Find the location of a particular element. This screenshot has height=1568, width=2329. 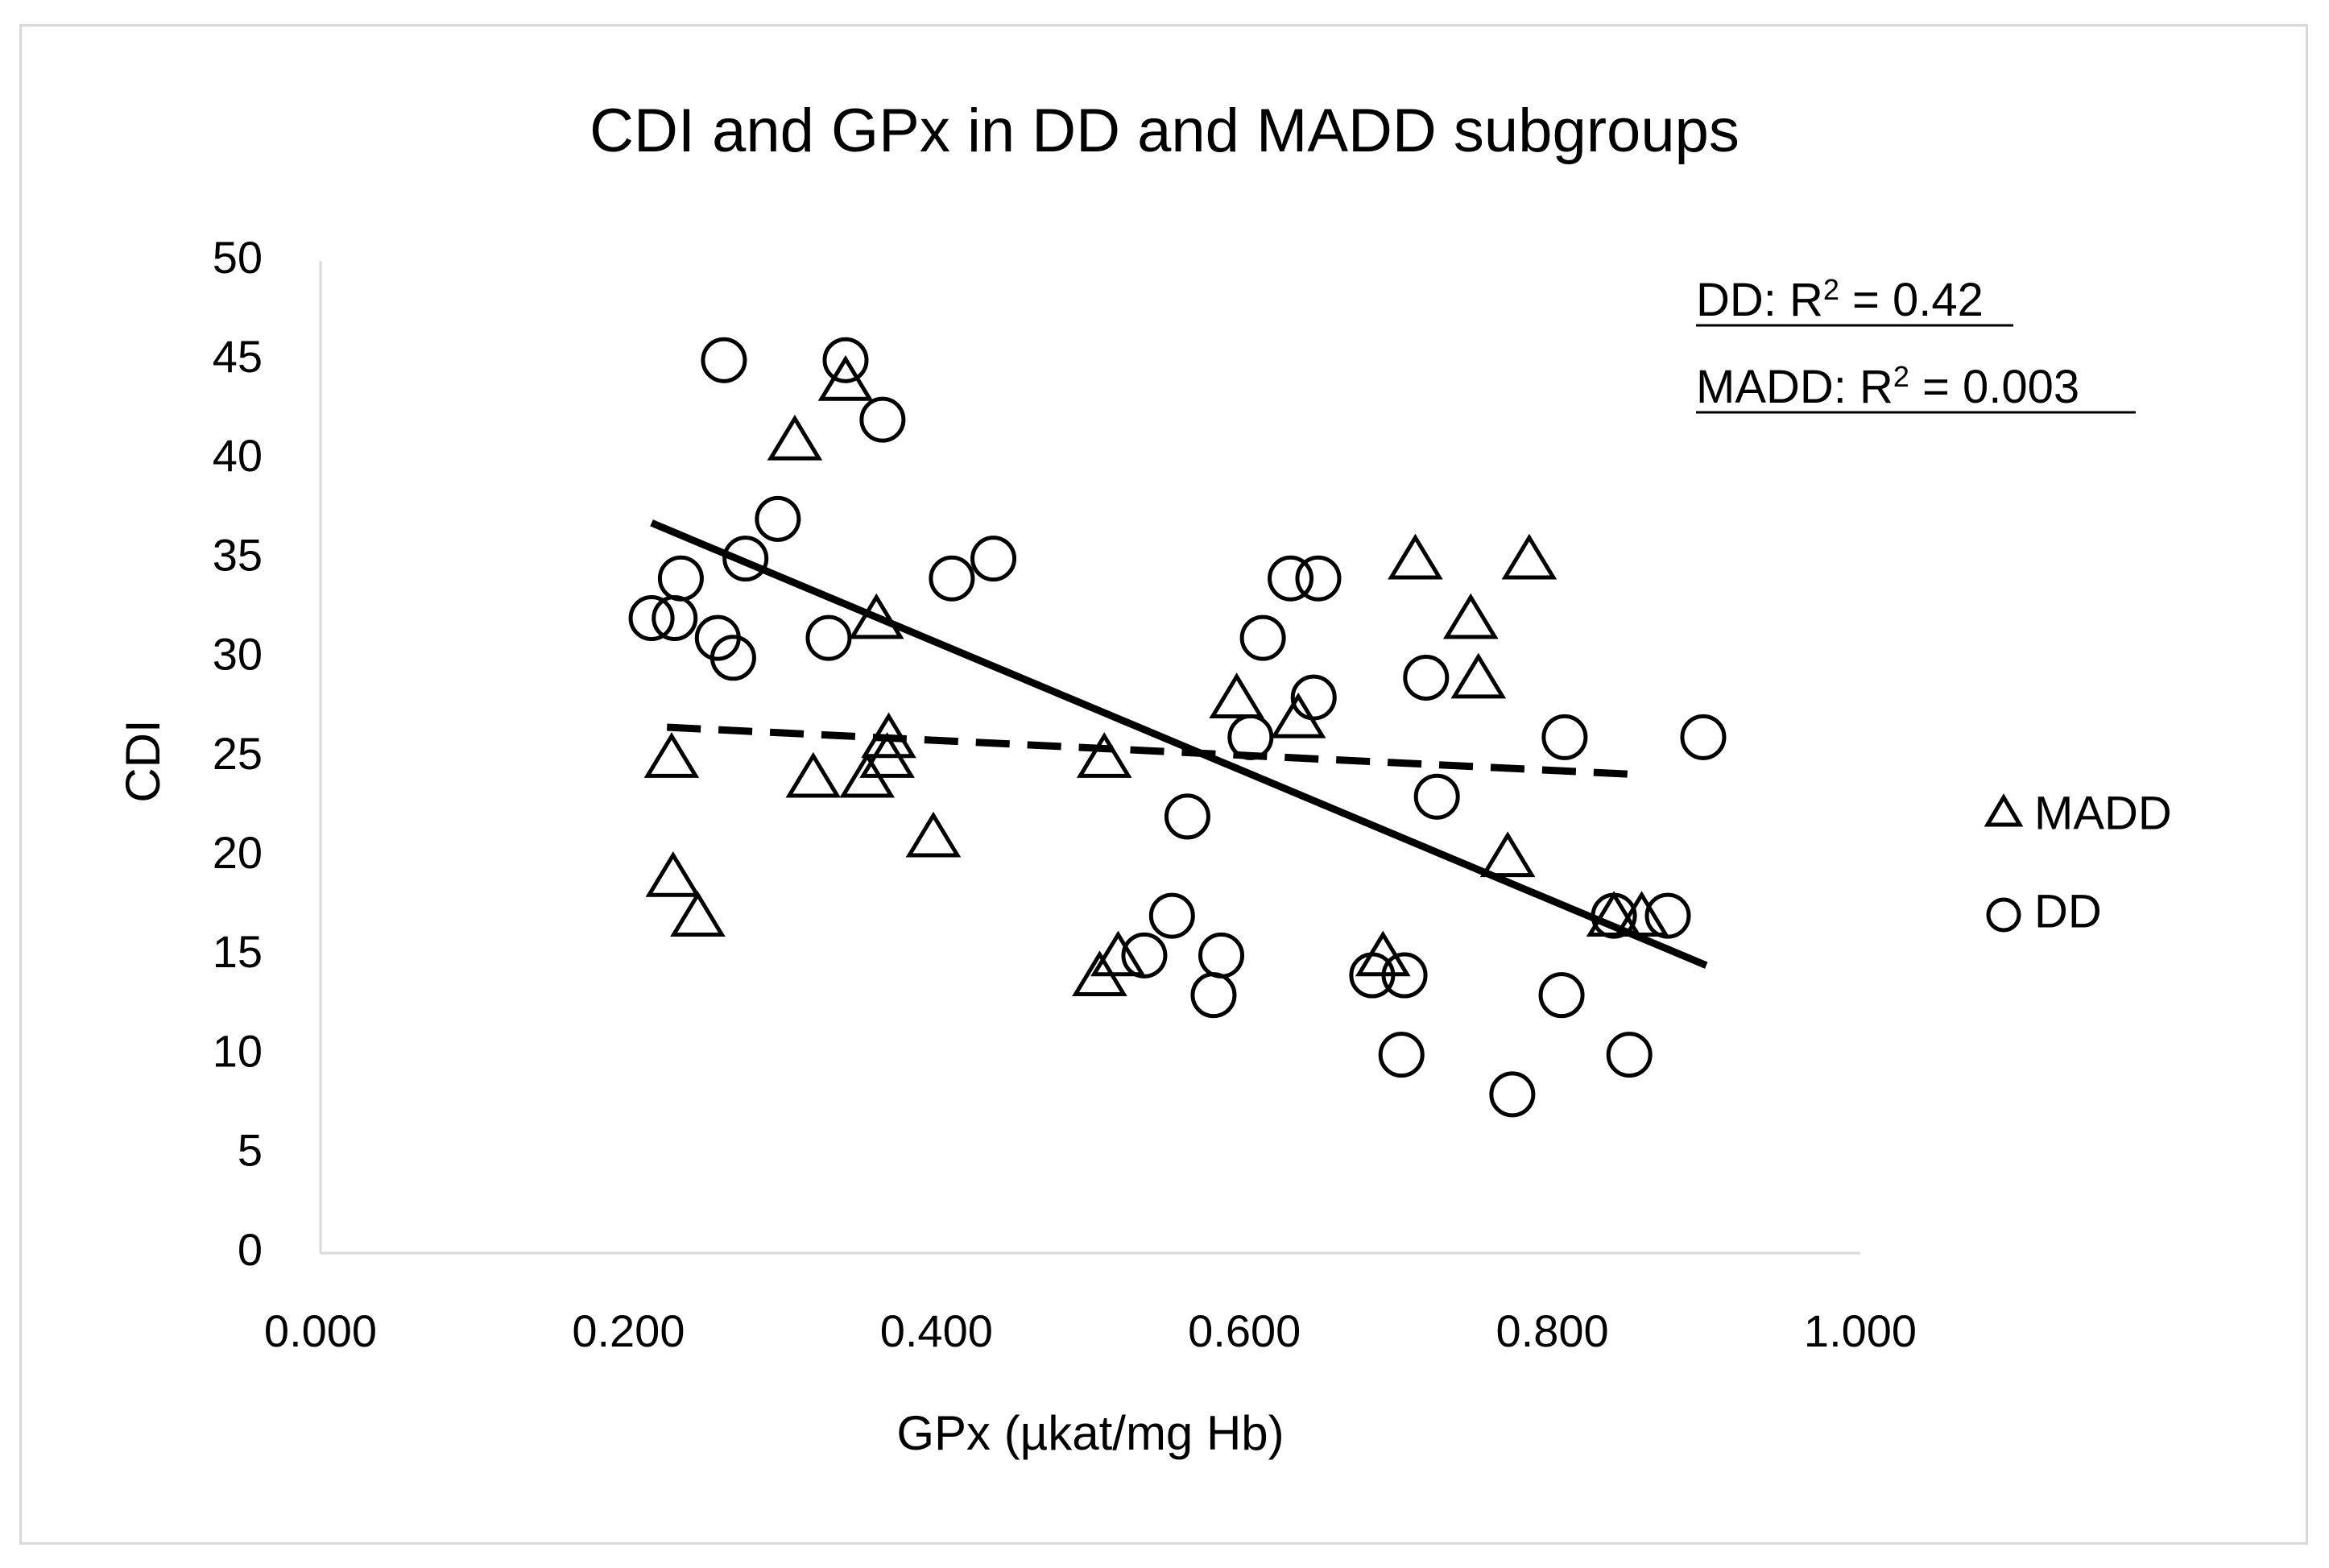

legend-circle-icon is located at coordinates (2003, 915).